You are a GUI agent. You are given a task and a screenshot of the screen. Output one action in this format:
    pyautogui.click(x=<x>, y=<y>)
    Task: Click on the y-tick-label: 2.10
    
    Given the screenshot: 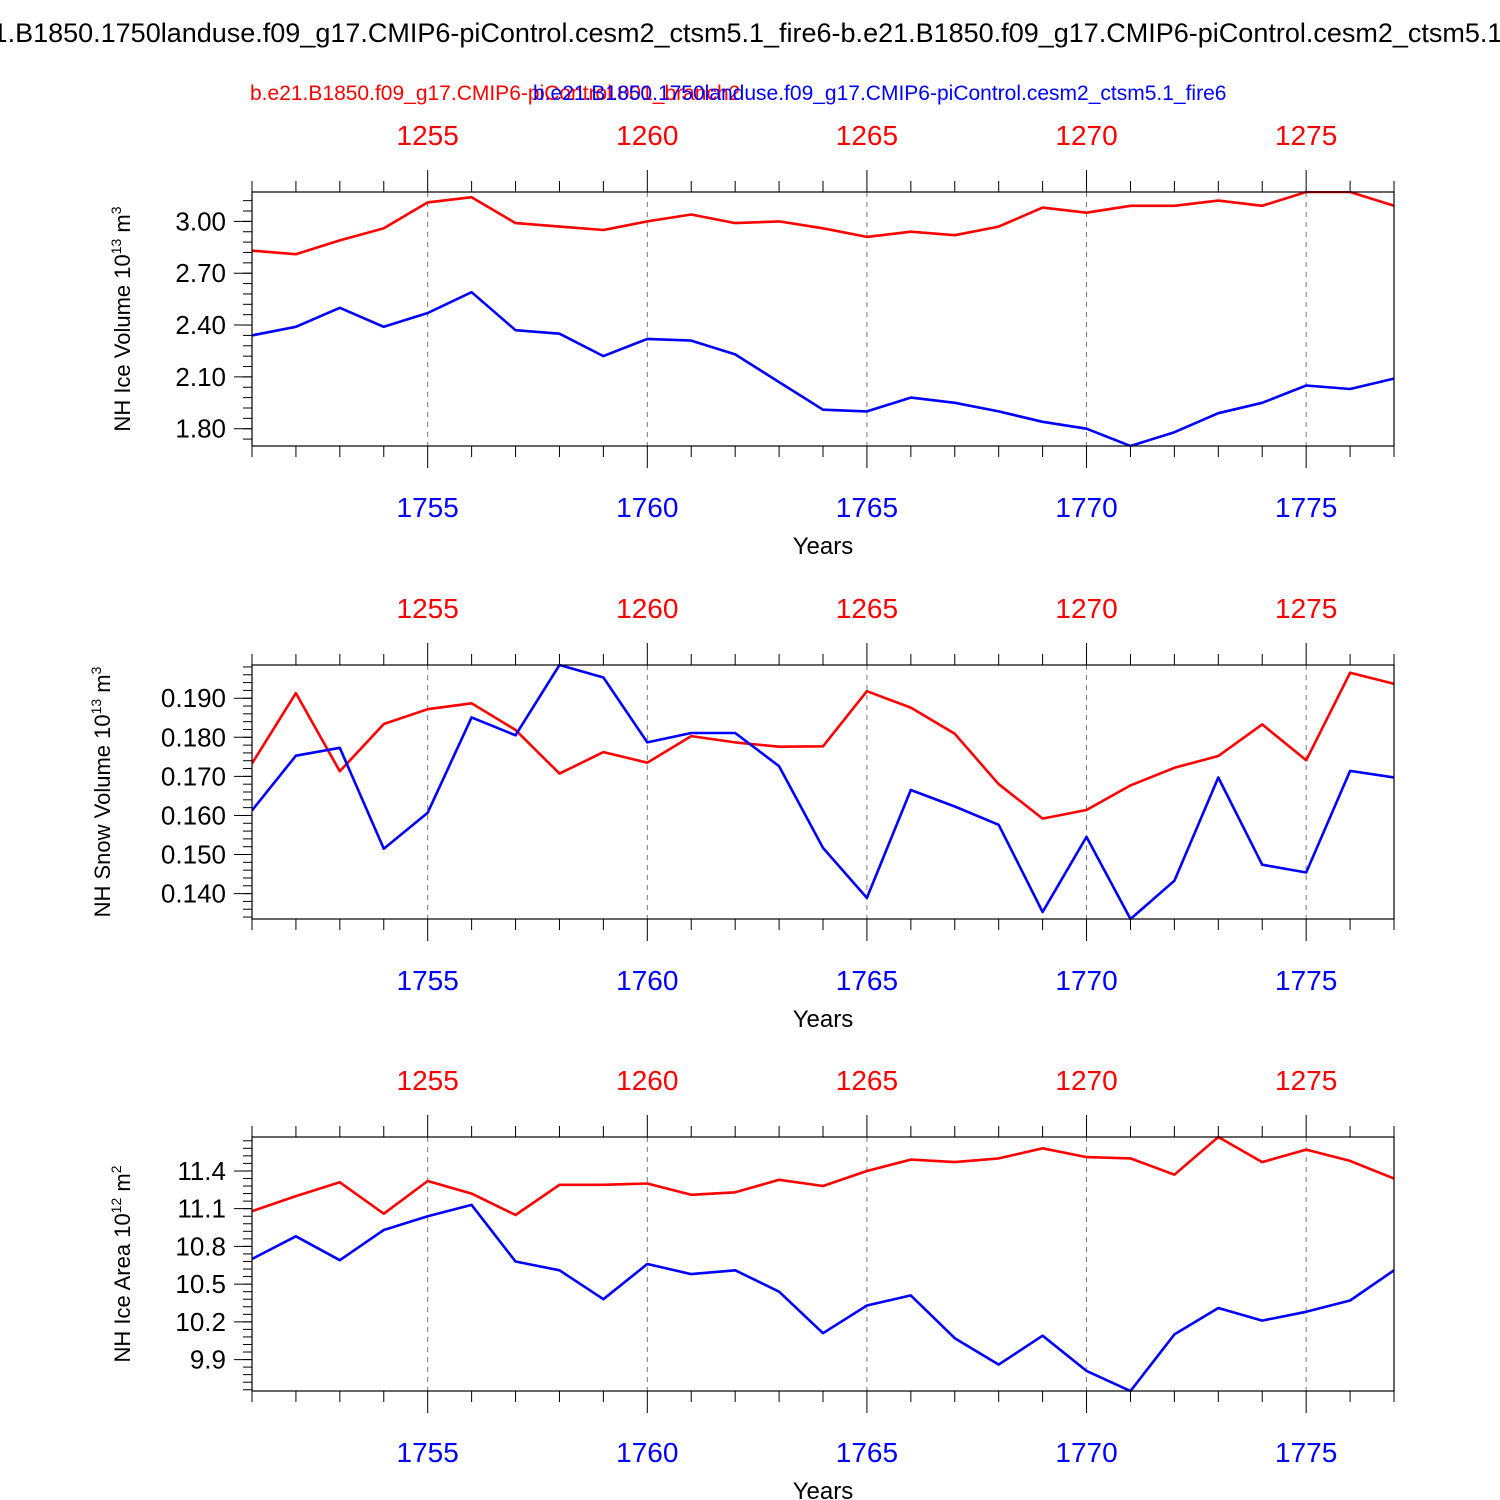 What is the action you would take?
    pyautogui.click(x=200, y=377)
    